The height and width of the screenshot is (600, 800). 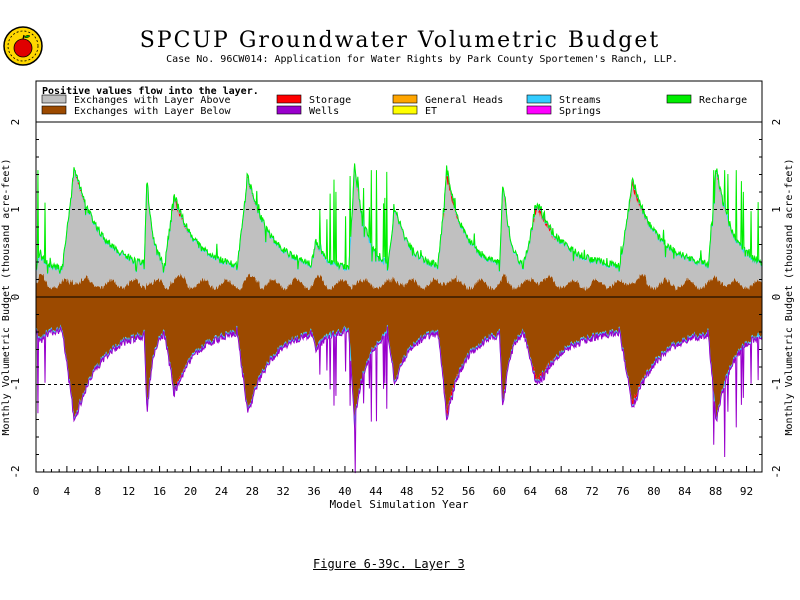 What do you see at coordinates (150, 91) in the screenshot?
I see `legend-note: Positive values flow into the layer.` at bounding box center [150, 91].